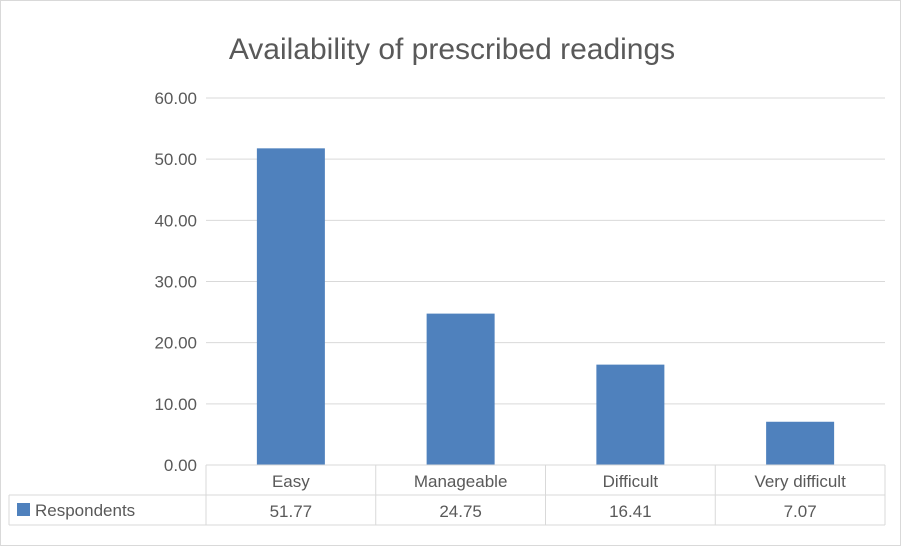 The image size is (901, 547). Describe the element at coordinates (175, 159) in the screenshot. I see `y-tick-label: 50.00` at that location.